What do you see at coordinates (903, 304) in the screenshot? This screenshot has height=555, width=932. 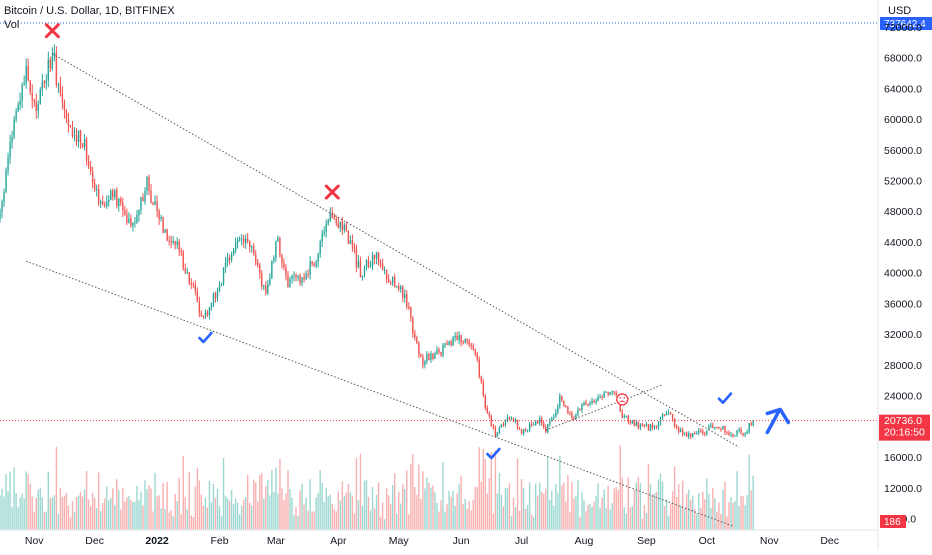 I see `y-tick-label: 36000.0` at bounding box center [903, 304].